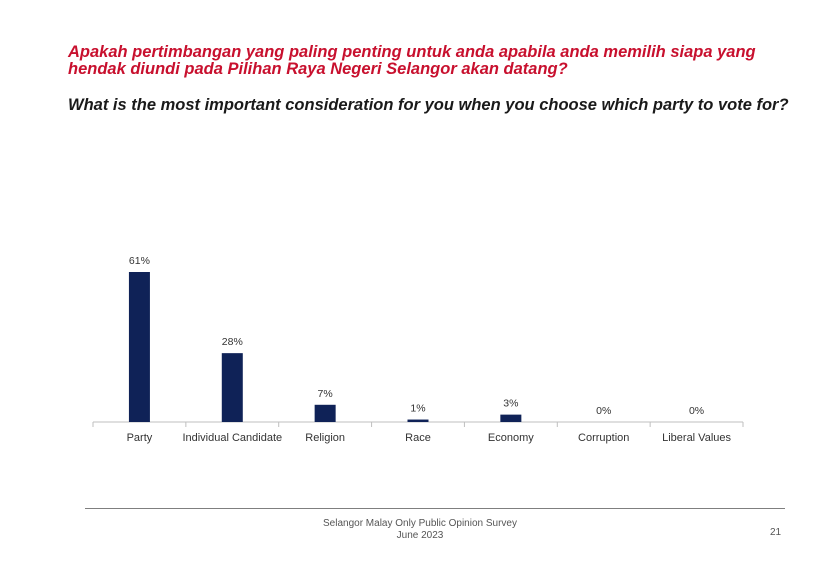  Describe the element at coordinates (511, 418) in the screenshot. I see `bar-economy` at that location.